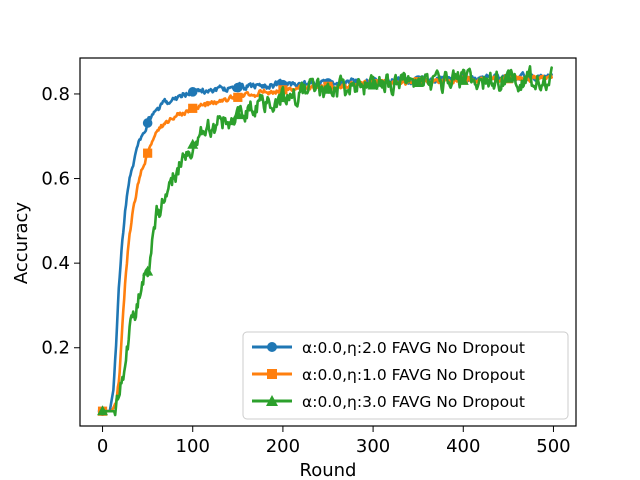 The width and height of the screenshot is (640, 480). Describe the element at coordinates (102, 446) in the screenshot. I see `x-tick-label: 0` at that location.